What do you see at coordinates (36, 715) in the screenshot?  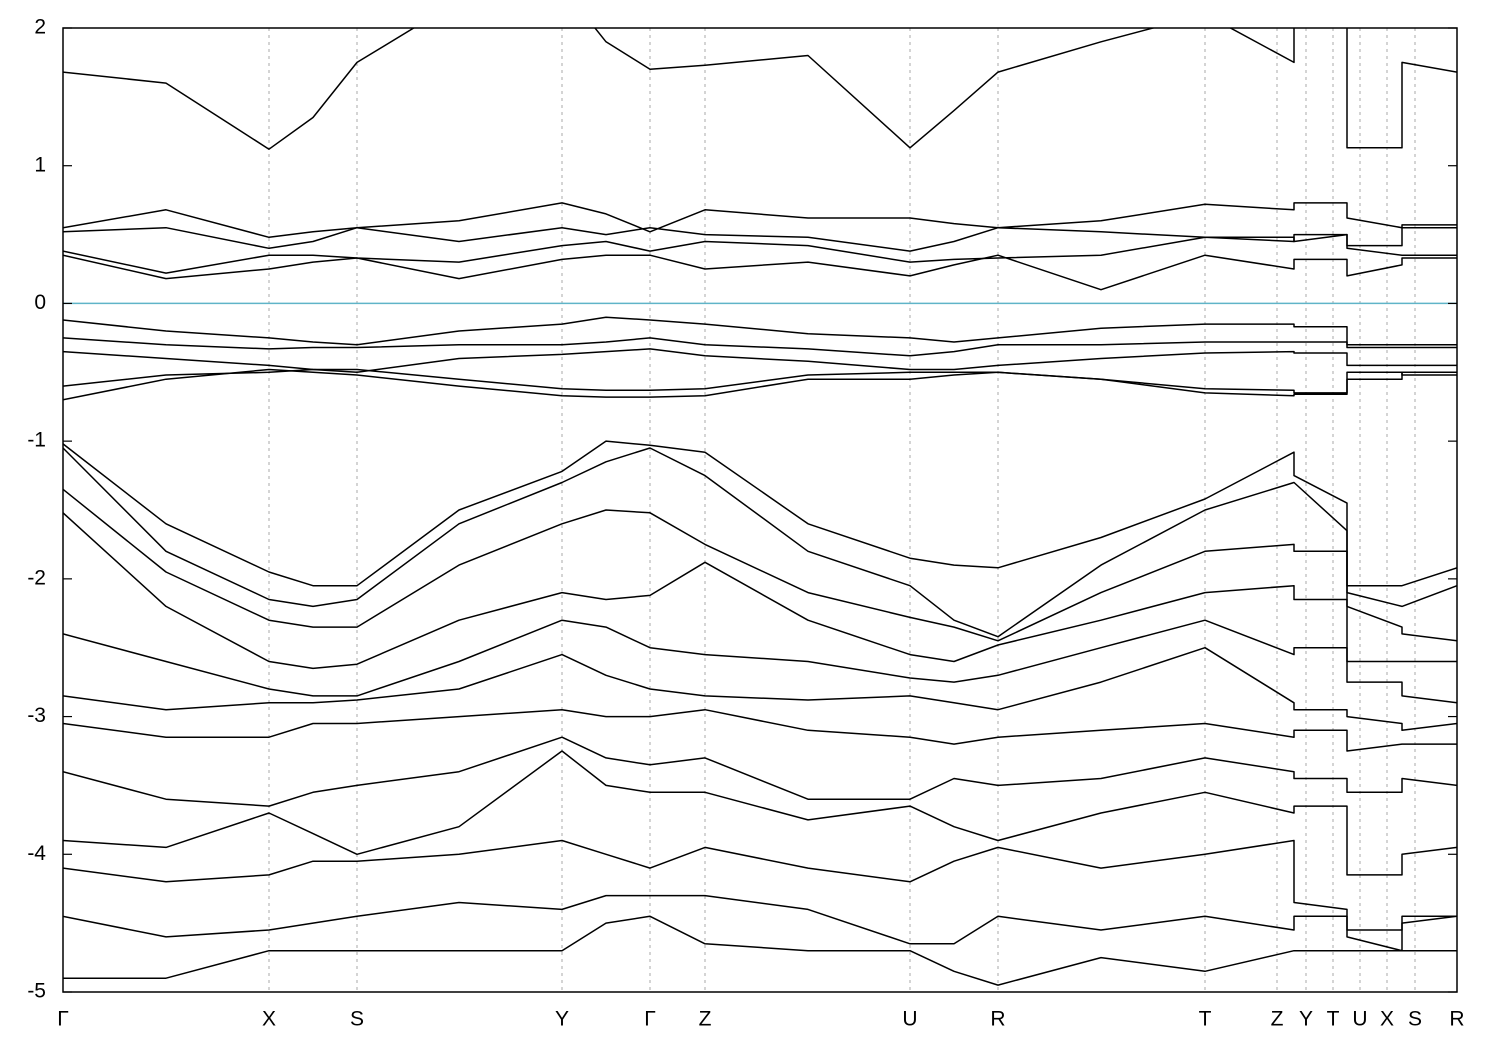 I see `y-tick-label: -3` at bounding box center [36, 715].